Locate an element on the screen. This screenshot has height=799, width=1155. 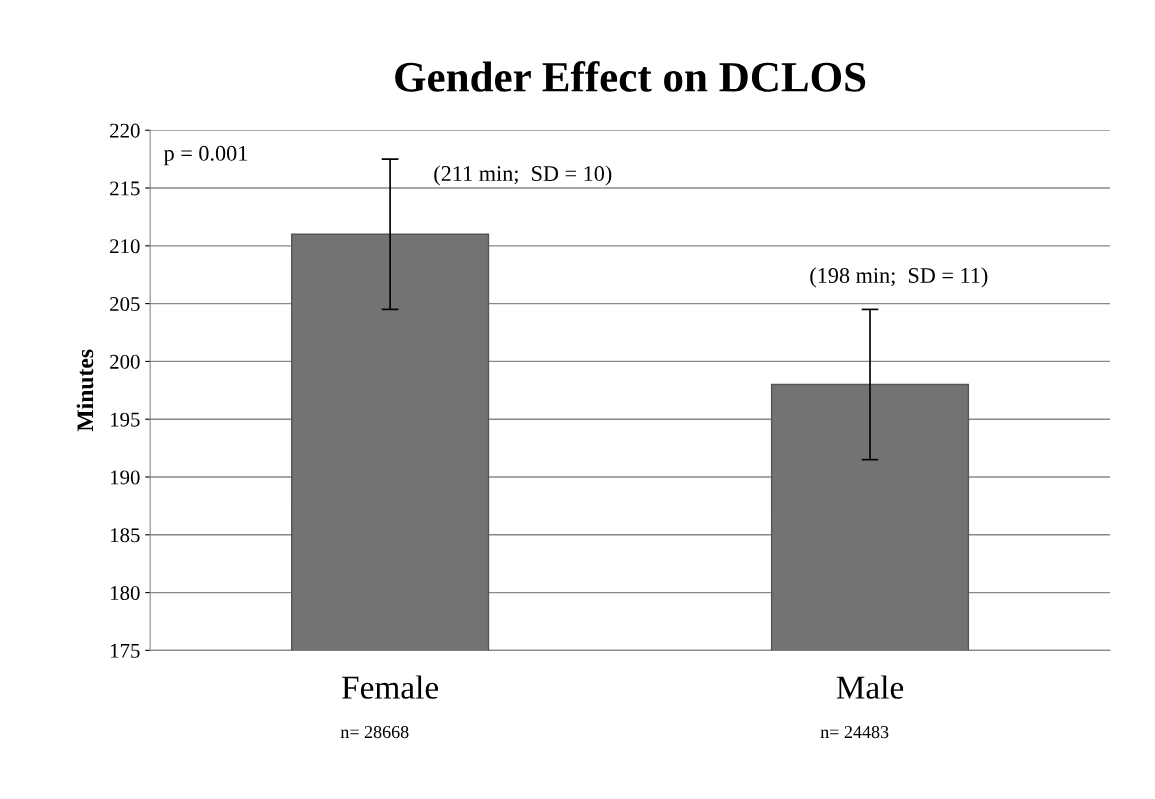
y-tick-label: 195 is located at coordinates (125, 419).